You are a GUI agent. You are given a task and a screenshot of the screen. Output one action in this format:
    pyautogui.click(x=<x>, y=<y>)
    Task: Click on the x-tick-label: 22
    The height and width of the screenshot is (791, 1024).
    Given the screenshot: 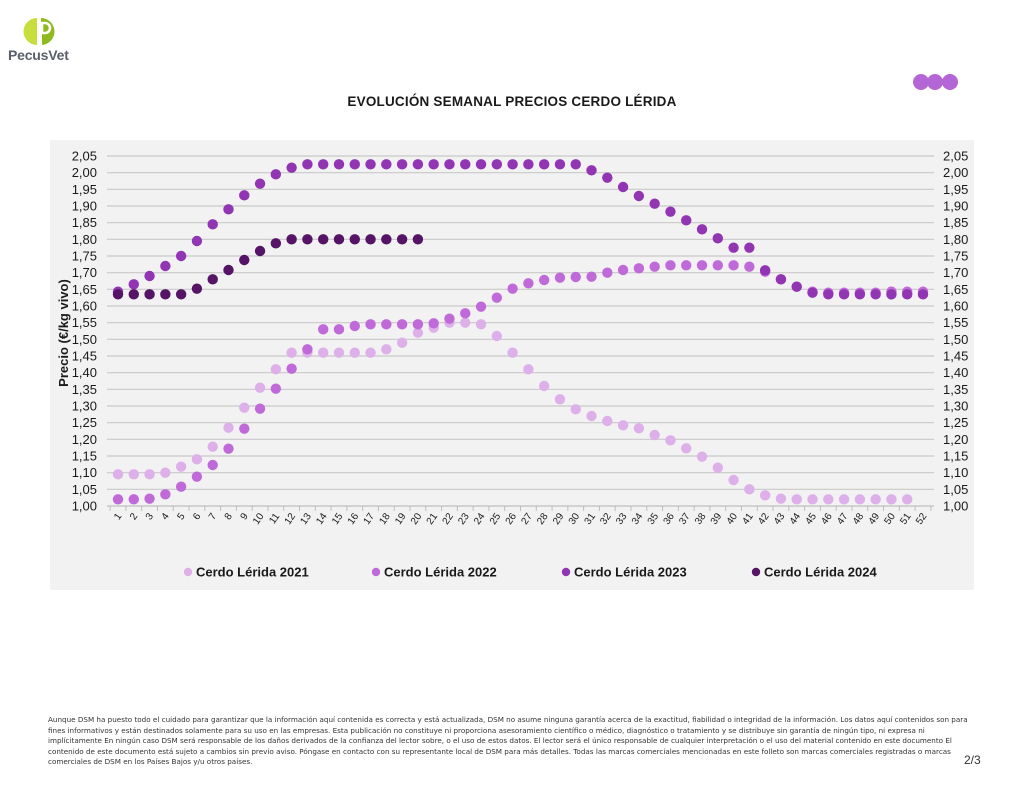 What is the action you would take?
    pyautogui.click(x=449, y=519)
    